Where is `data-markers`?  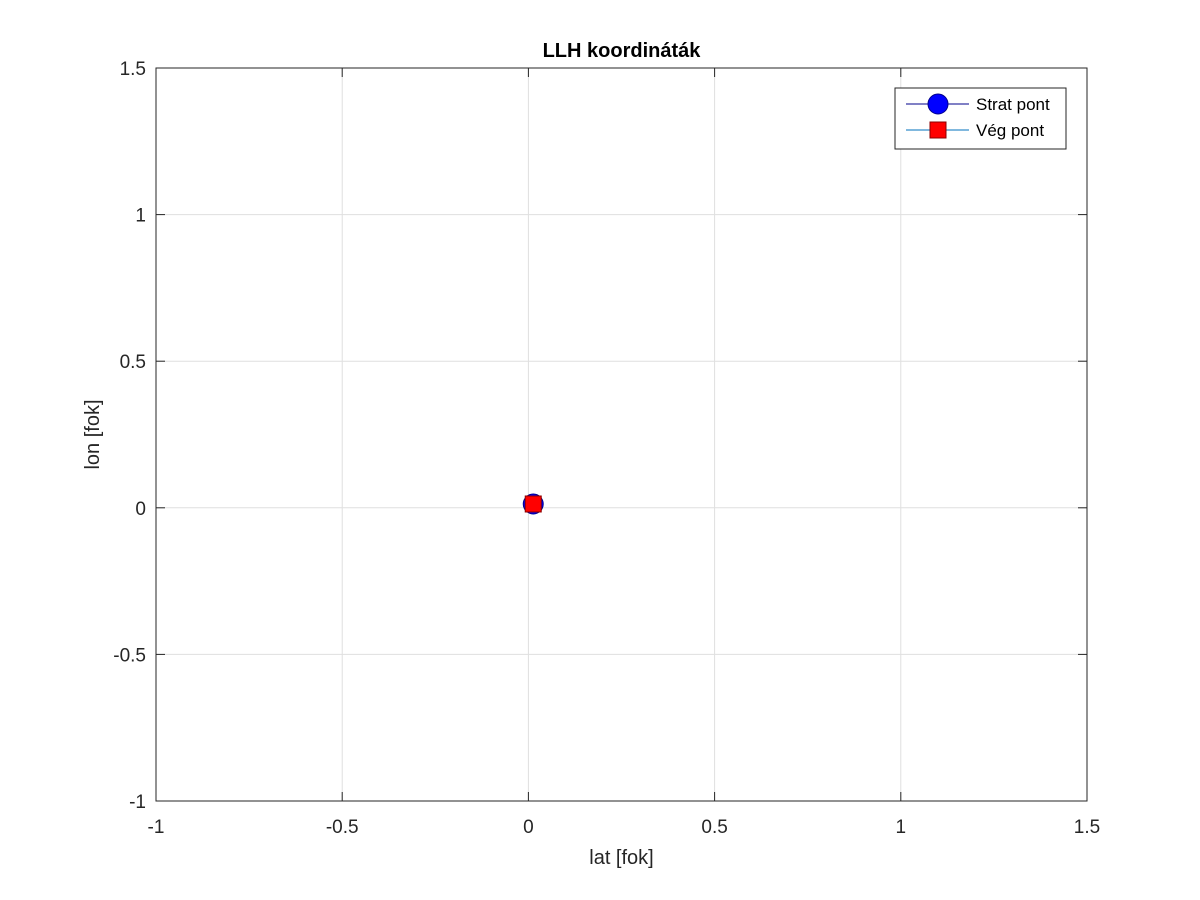
data-markers is located at coordinates (533, 504).